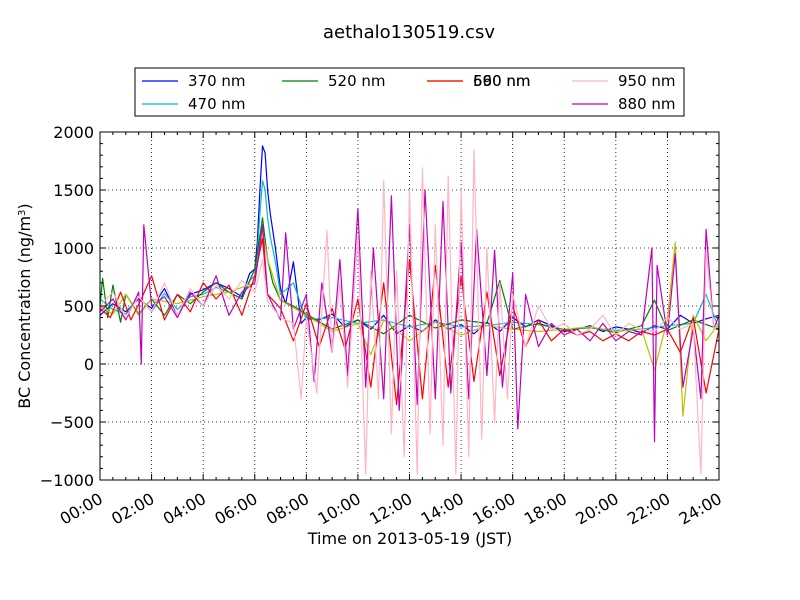  What do you see at coordinates (647, 104) in the screenshot?
I see `legend-label-880-nm: 880 nm` at bounding box center [647, 104].